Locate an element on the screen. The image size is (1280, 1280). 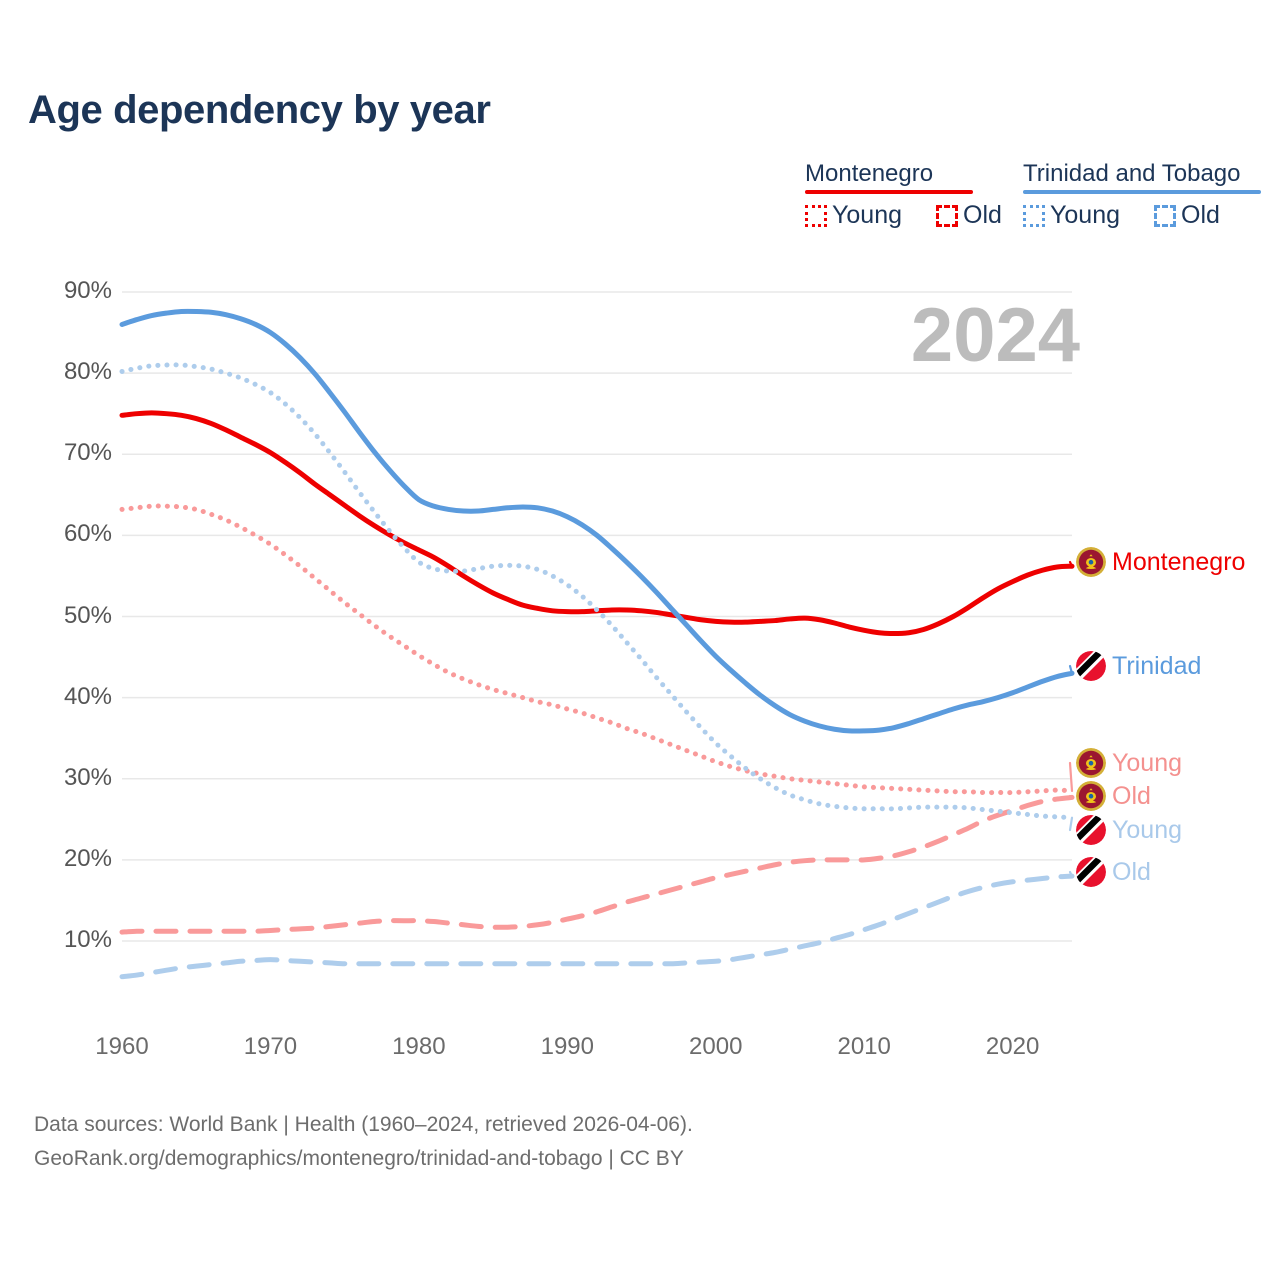
x-axis-tick-label: 2020 is located at coordinates (1012, 1046).